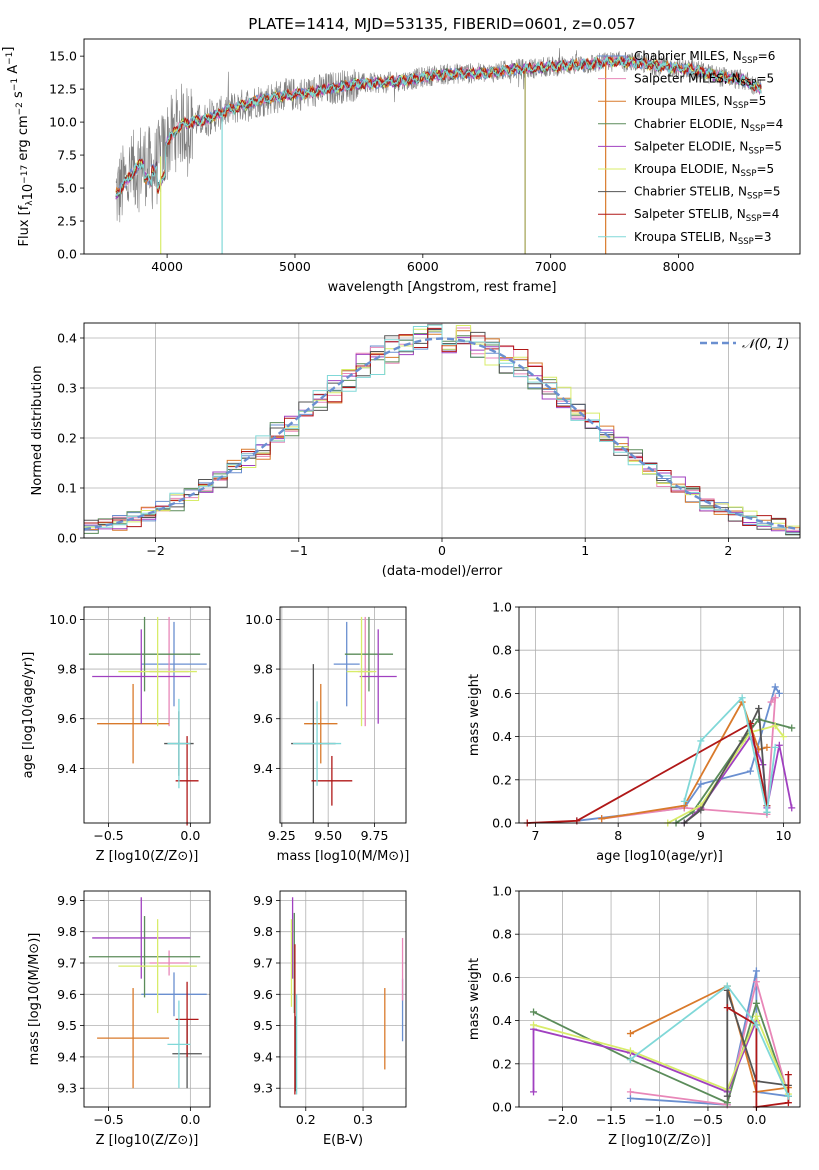 This screenshot has width=819, height=1170. I want to click on y-tick-label: 0.1, so click(67, 488).